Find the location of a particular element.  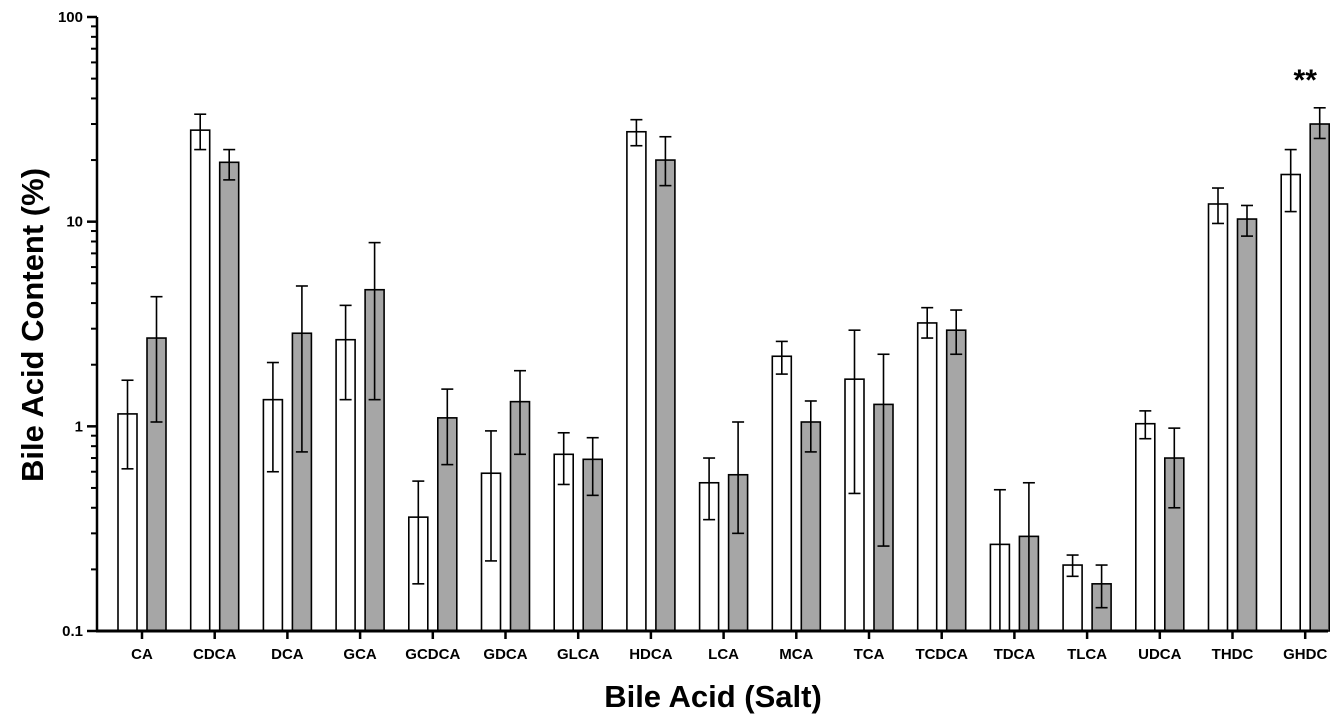

x-tick-label: GLCA is located at coordinates (578, 654).